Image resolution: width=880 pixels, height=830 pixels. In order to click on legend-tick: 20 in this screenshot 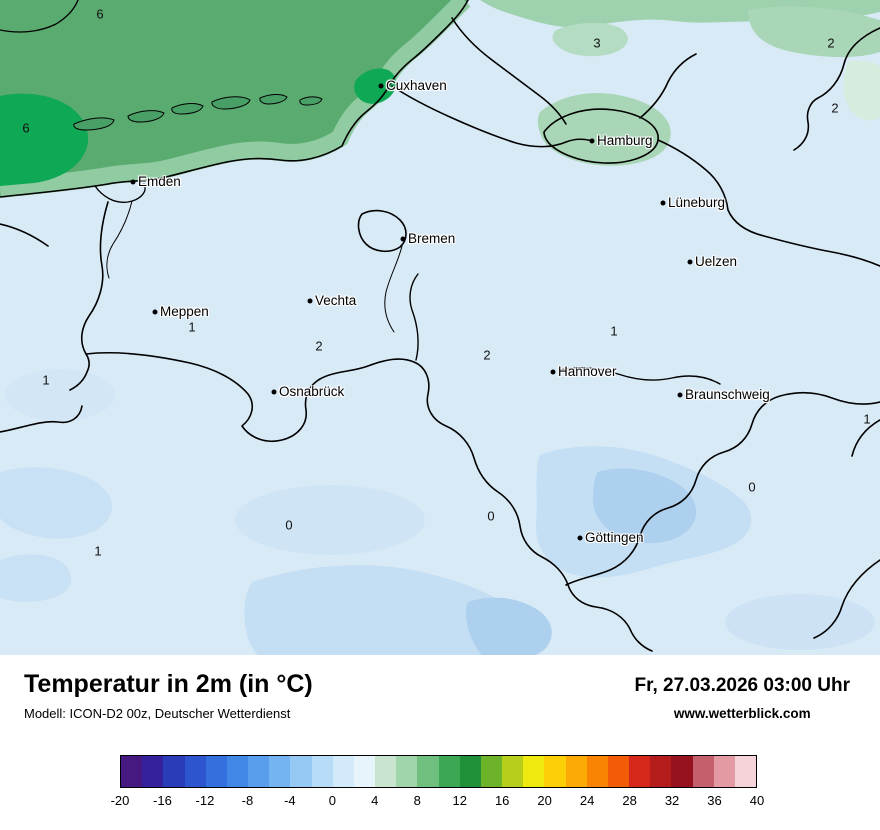, I will do `click(544, 800)`.